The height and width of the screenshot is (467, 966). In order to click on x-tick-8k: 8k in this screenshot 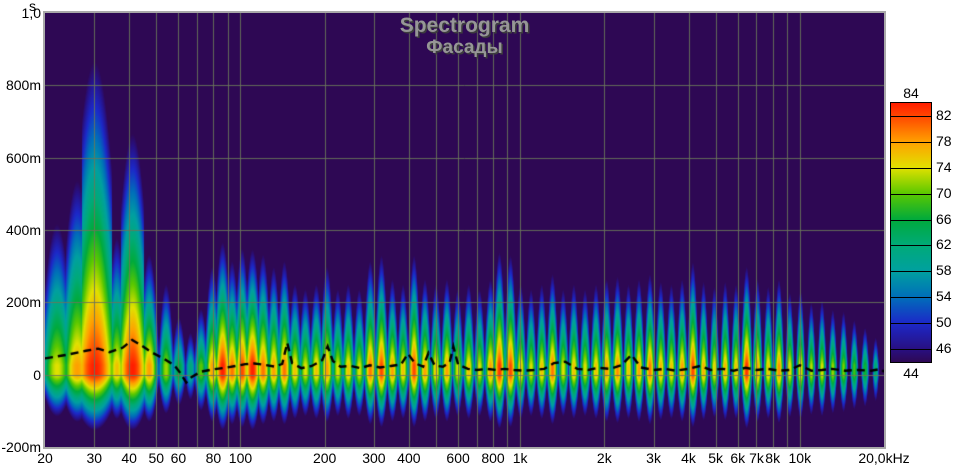, I will do `click(773, 458)`.